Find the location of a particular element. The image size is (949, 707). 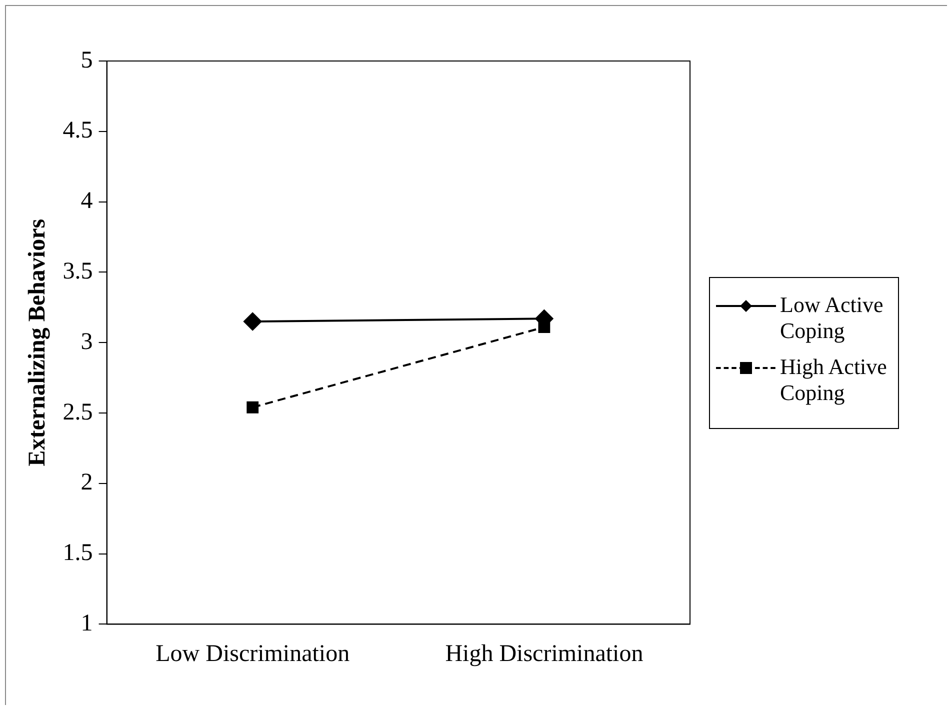

y-tick-label: 1 is located at coordinates (86, 623).